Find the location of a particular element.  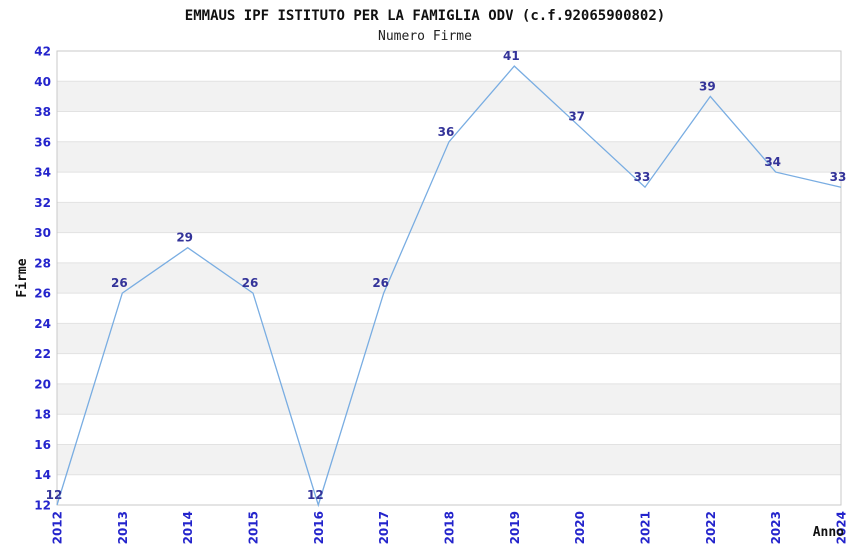

x-tick-label: 2024 is located at coordinates (842, 527).